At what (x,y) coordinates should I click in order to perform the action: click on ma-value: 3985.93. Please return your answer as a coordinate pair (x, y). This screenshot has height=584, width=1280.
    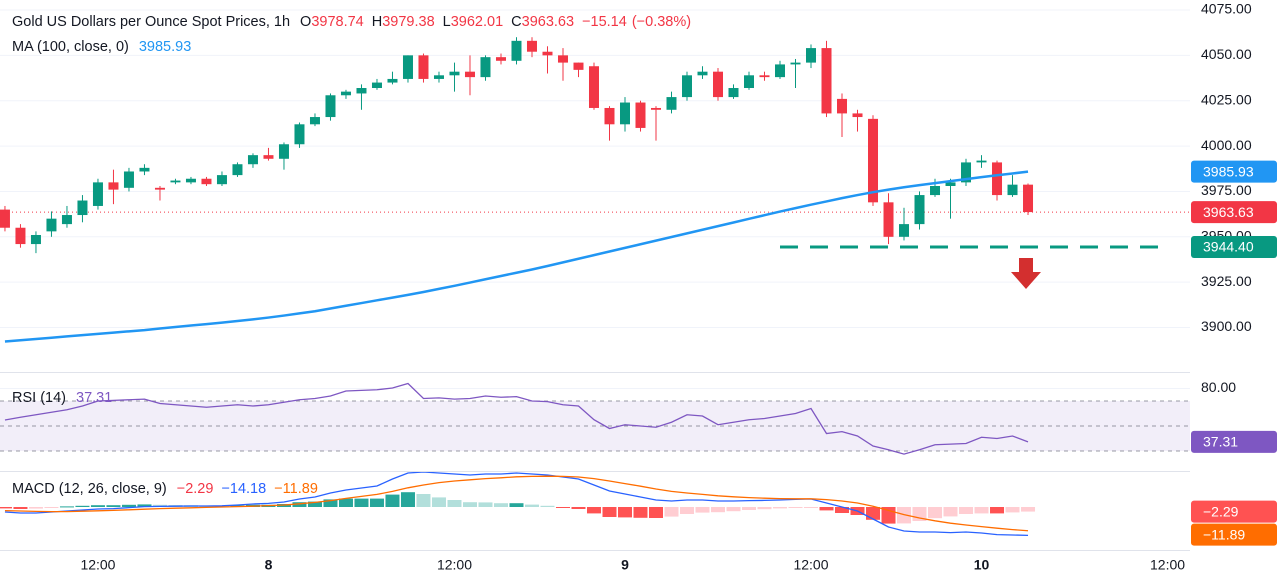
    Looking at the image, I should click on (165, 47).